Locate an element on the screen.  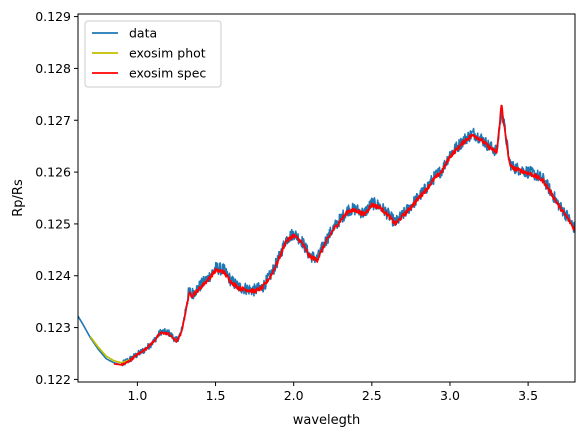
legend-box is located at coordinates (153, 54).